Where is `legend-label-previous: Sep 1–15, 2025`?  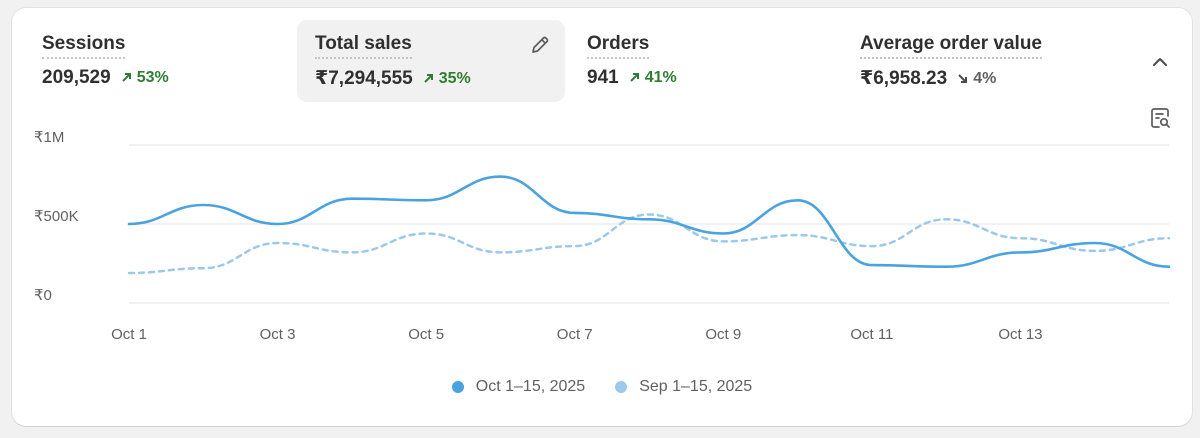 legend-label-previous: Sep 1–15, 2025 is located at coordinates (696, 386).